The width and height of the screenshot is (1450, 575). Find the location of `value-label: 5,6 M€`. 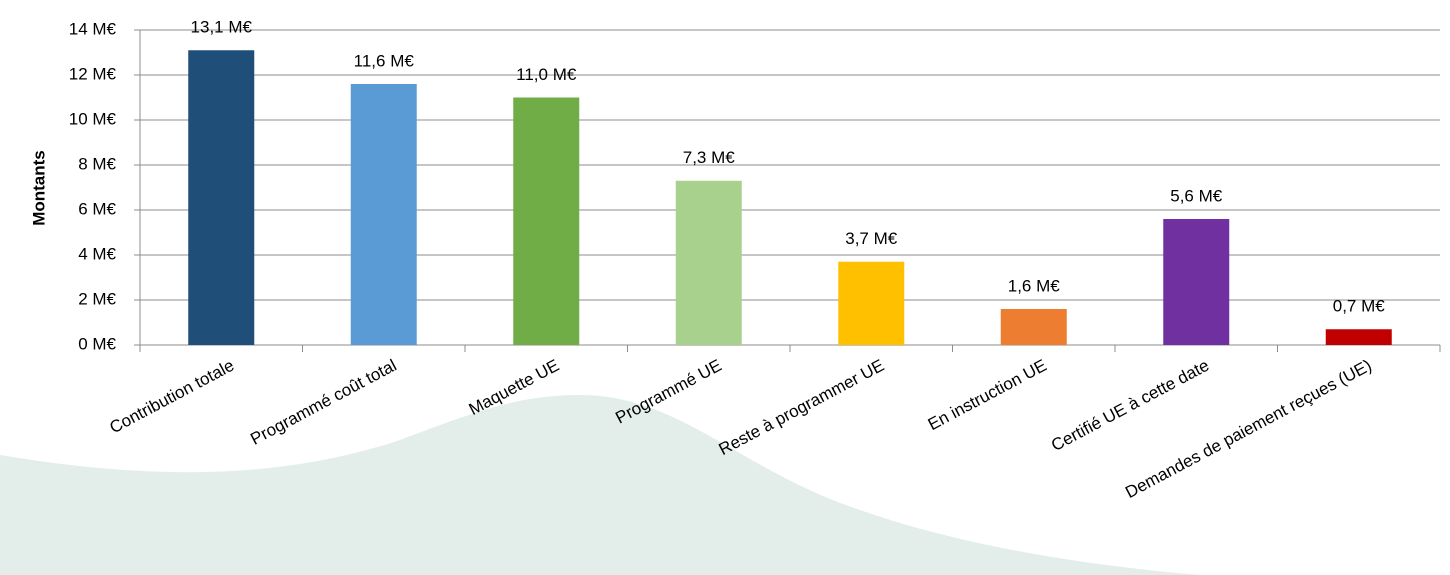

value-label: 5,6 M€ is located at coordinates (1196, 195).